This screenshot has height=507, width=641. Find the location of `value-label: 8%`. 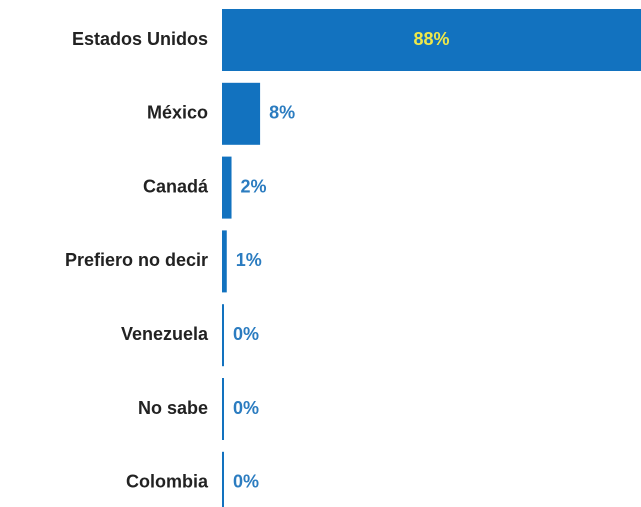

value-label: 8% is located at coordinates (282, 113).